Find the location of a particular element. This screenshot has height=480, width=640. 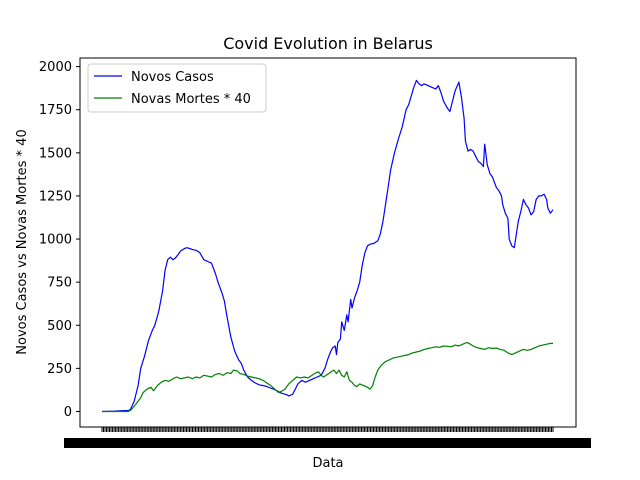

y-tick-label: 500 is located at coordinates (59, 326).